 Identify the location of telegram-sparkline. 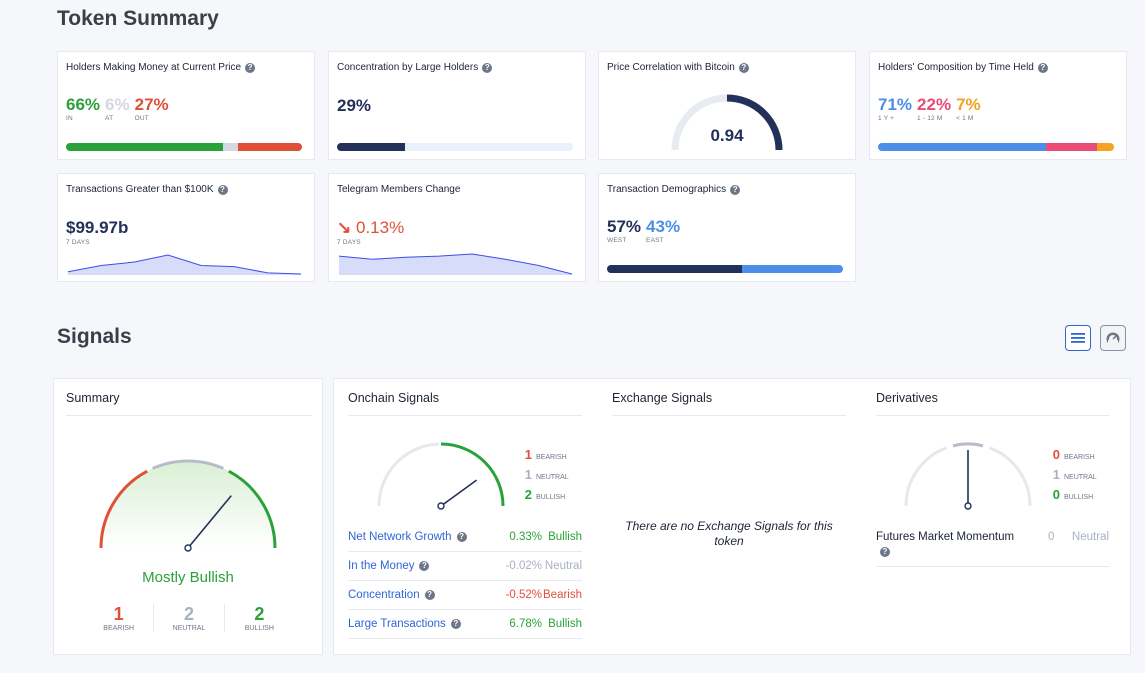
(455, 264).